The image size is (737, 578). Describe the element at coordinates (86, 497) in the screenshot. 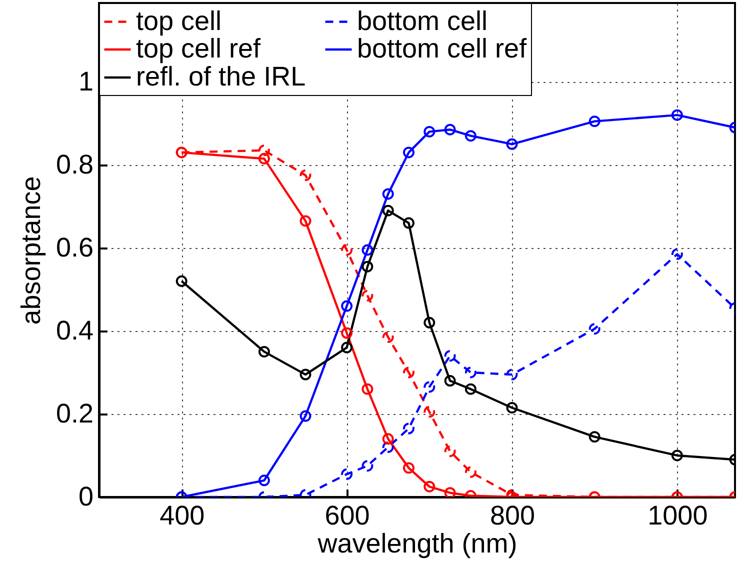

I see `y-tick-label: 0` at that location.